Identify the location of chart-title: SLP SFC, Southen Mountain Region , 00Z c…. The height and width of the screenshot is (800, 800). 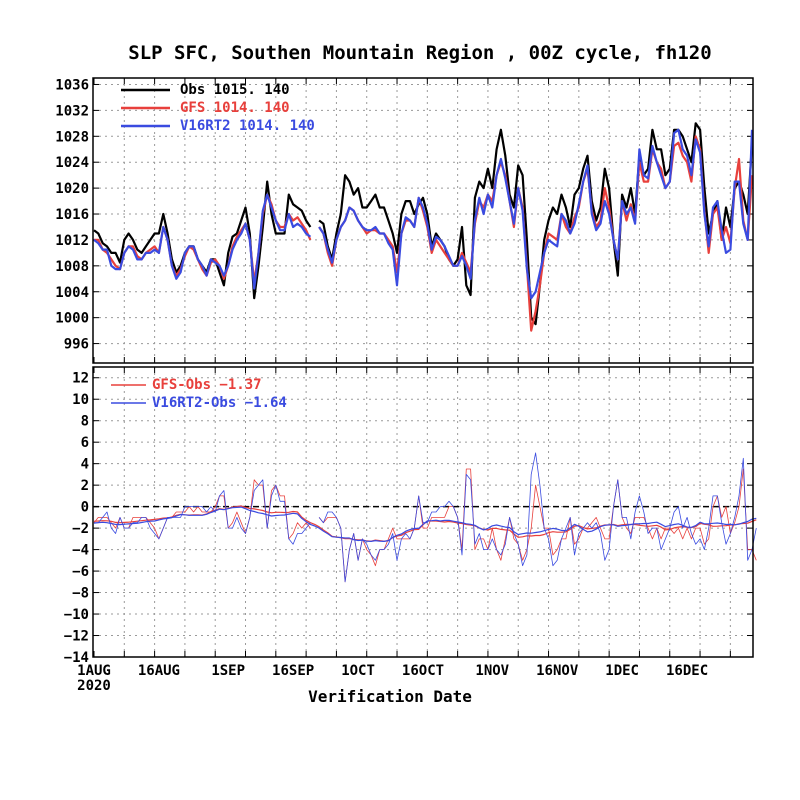
(419, 53).